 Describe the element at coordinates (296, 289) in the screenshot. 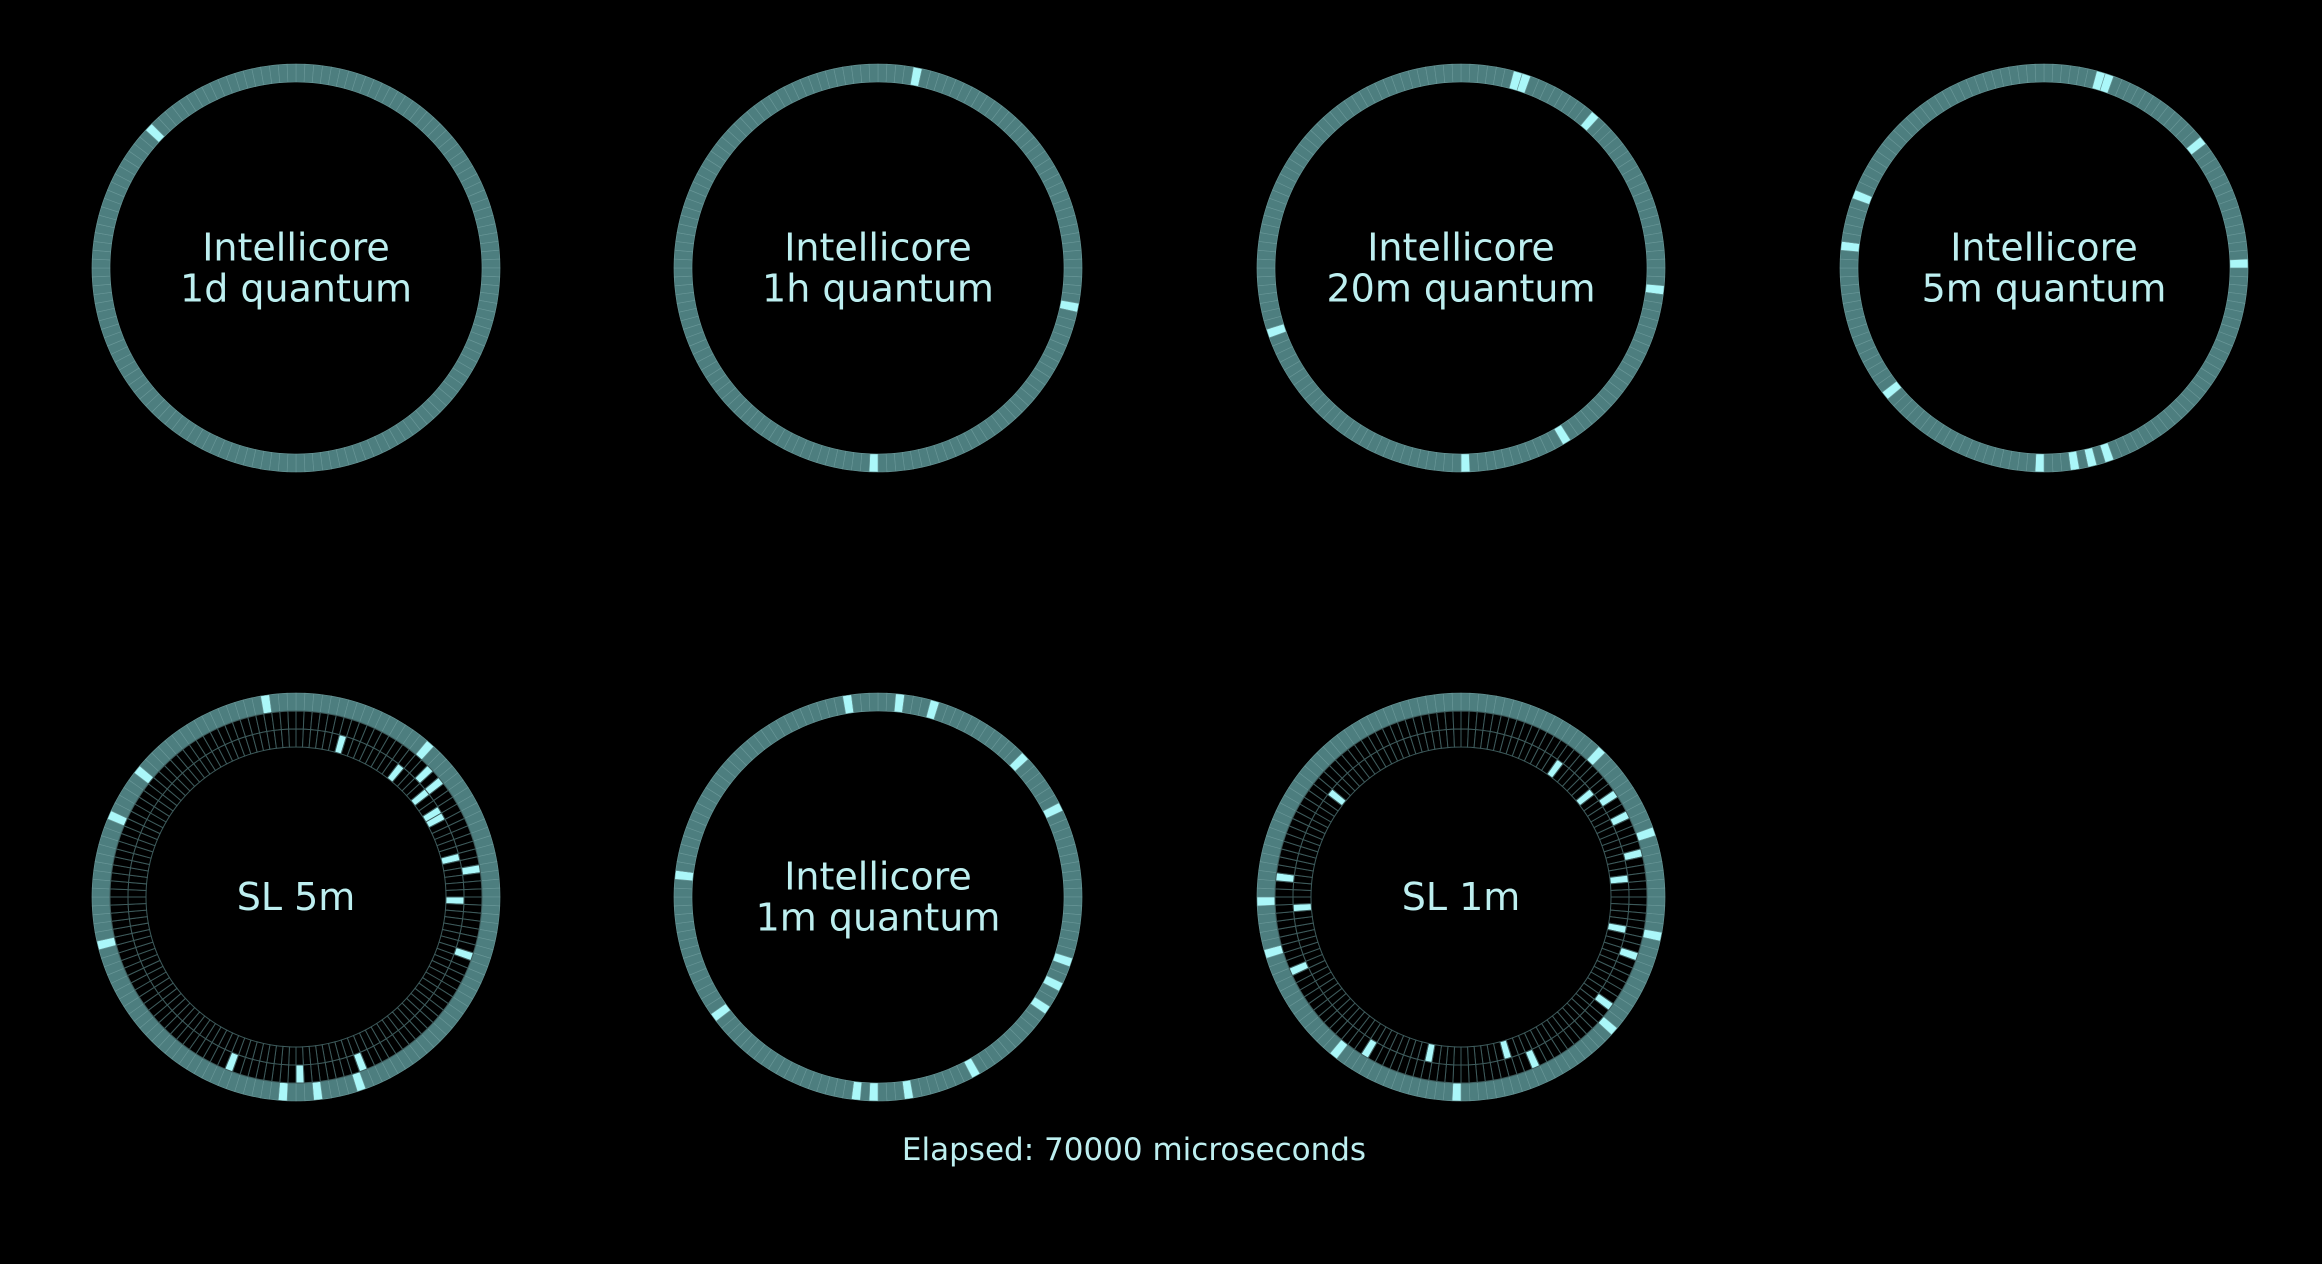

I see `ring-label-line: 1d quantum` at that location.